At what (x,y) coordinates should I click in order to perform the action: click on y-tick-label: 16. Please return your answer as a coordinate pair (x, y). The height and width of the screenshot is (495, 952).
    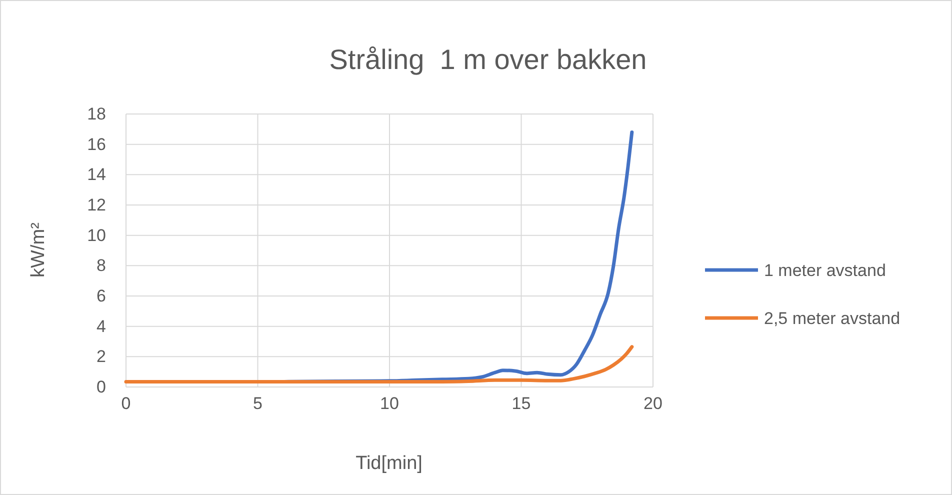
    Looking at the image, I should click on (96, 144).